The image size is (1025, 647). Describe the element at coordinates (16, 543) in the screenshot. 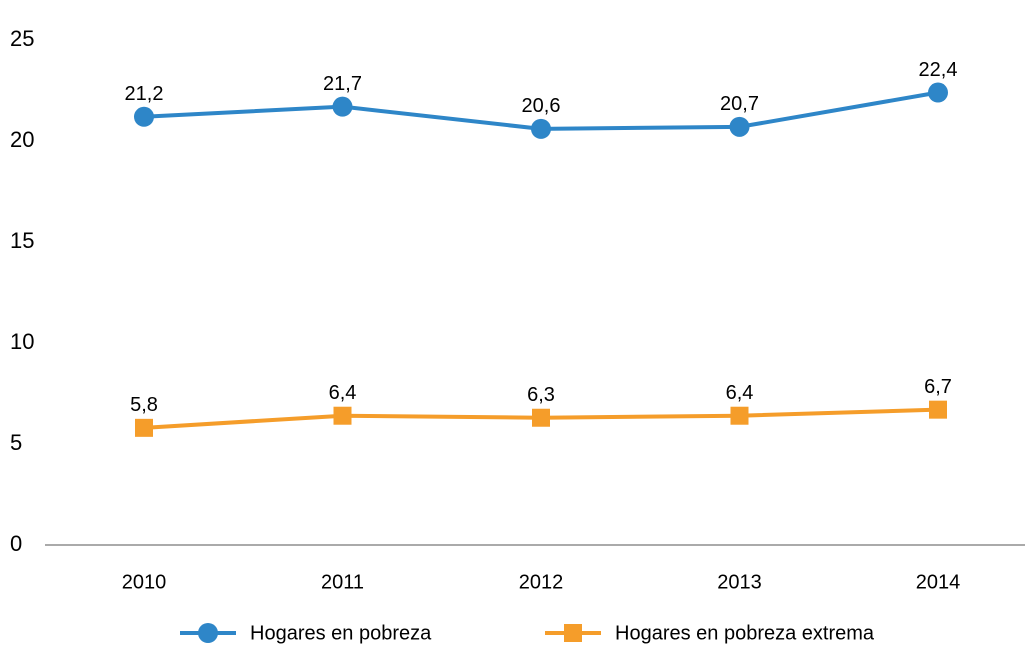

I see `y-tick-label: 0` at that location.